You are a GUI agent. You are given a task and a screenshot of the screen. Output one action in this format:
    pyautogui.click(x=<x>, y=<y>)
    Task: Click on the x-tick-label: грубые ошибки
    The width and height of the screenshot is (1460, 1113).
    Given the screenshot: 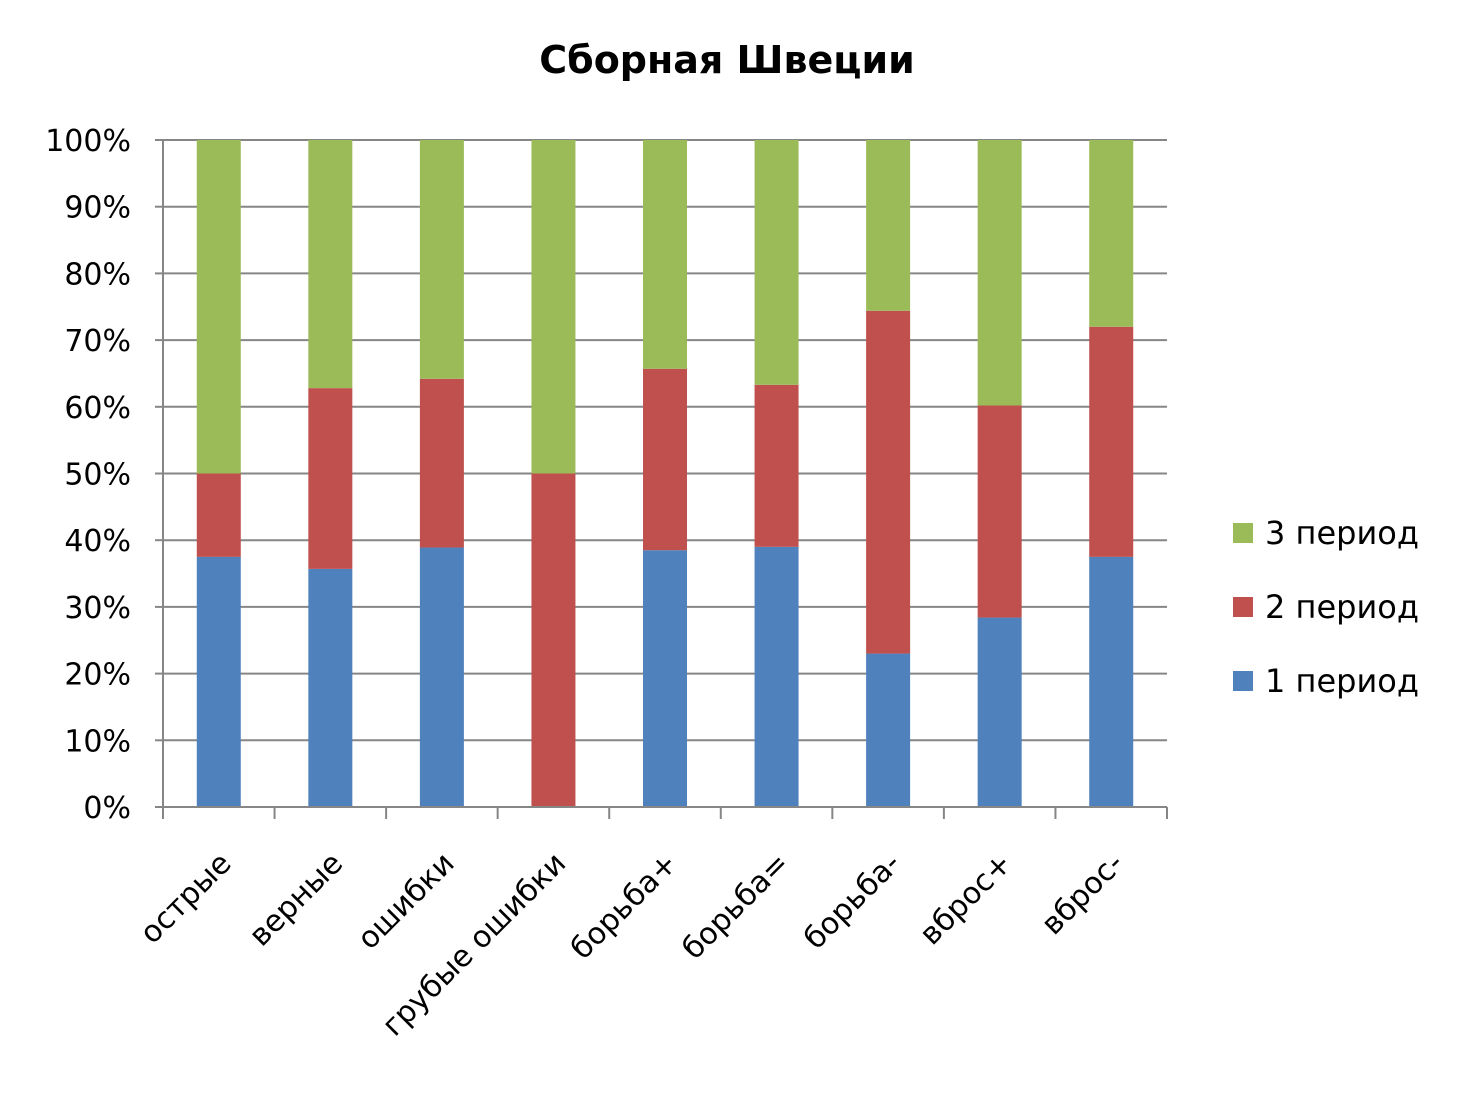 What is the action you would take?
    pyautogui.click(x=474, y=944)
    